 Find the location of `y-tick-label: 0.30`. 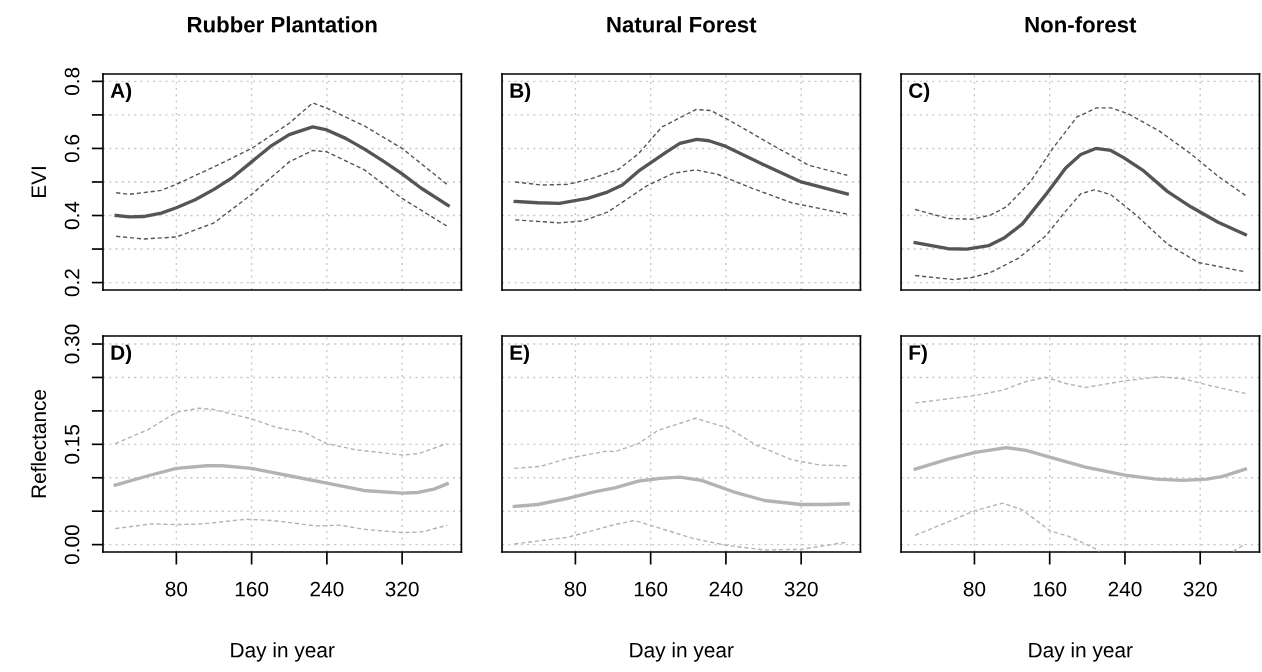

y-tick-label: 0.30 is located at coordinates (72, 344).